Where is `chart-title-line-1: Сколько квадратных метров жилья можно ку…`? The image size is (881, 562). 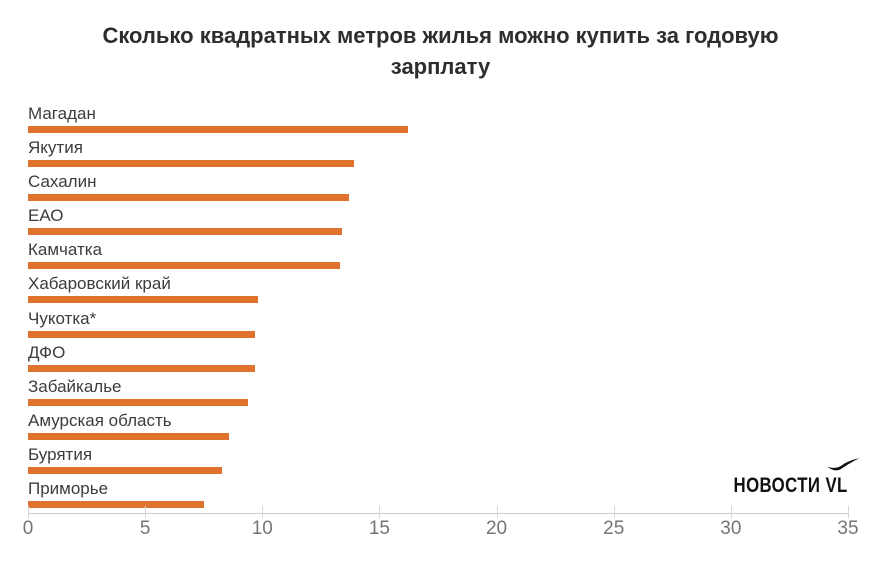
chart-title-line-1: Сколько квадратных метров жилья можно ку… is located at coordinates (440, 35).